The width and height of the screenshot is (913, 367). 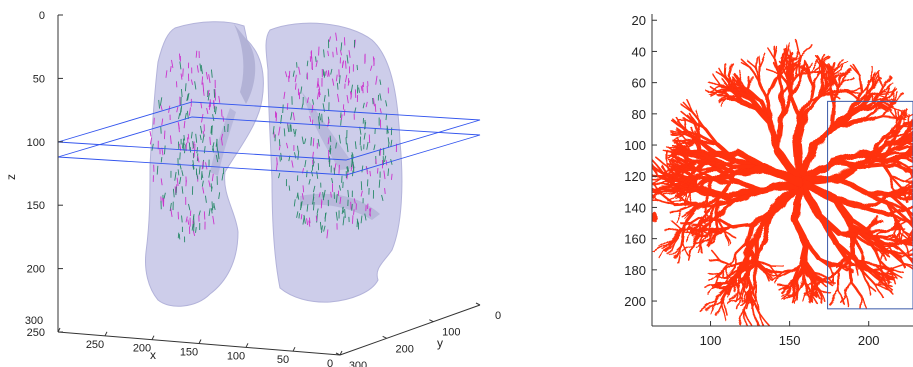 What do you see at coordinates (153, 355) in the screenshot?
I see `x-axis-label: x` at bounding box center [153, 355].